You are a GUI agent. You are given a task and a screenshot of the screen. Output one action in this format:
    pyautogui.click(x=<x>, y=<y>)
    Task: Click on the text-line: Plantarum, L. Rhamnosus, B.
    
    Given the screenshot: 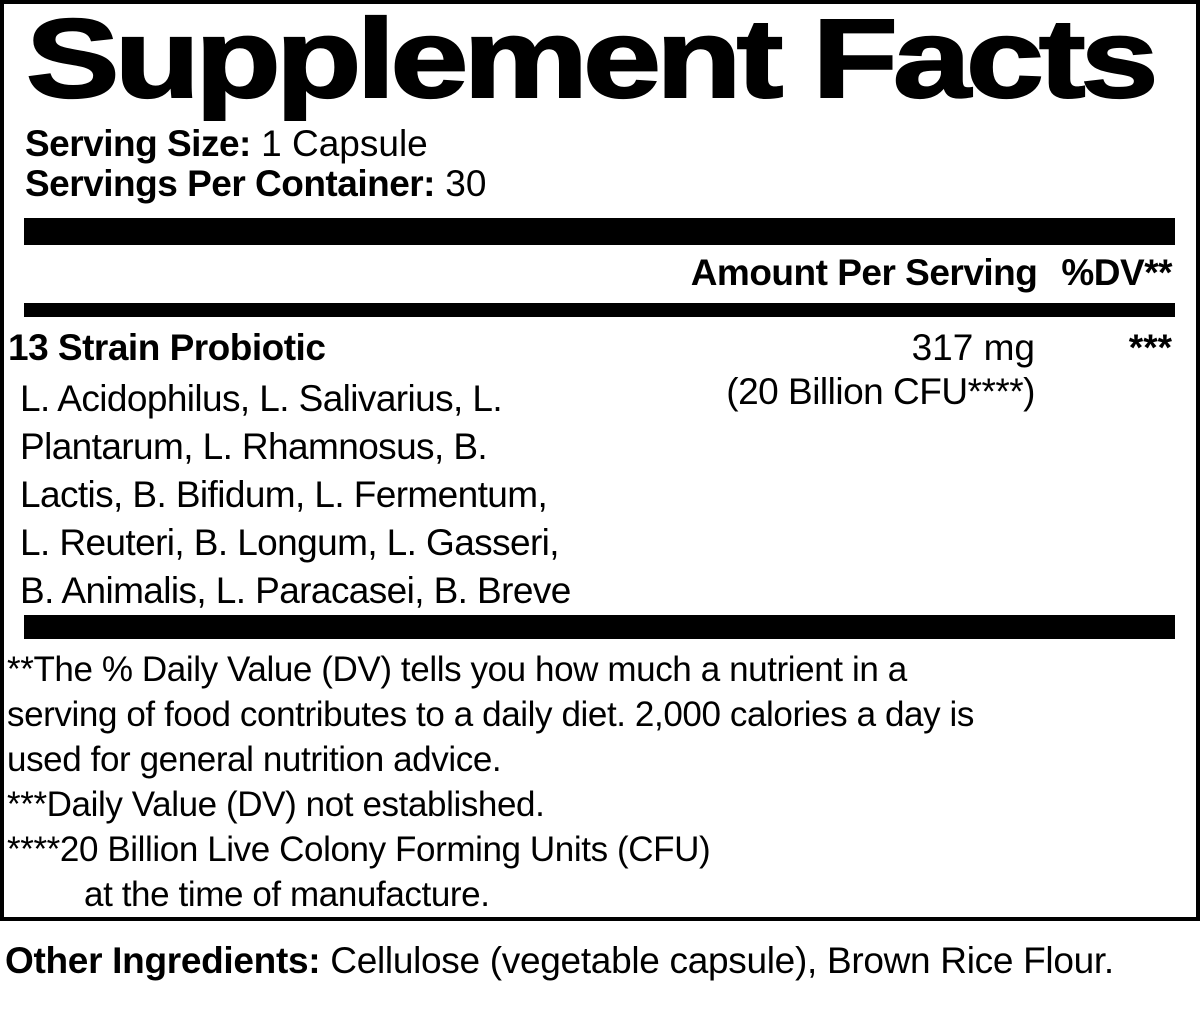 What is the action you would take?
    pyautogui.click(x=254, y=446)
    